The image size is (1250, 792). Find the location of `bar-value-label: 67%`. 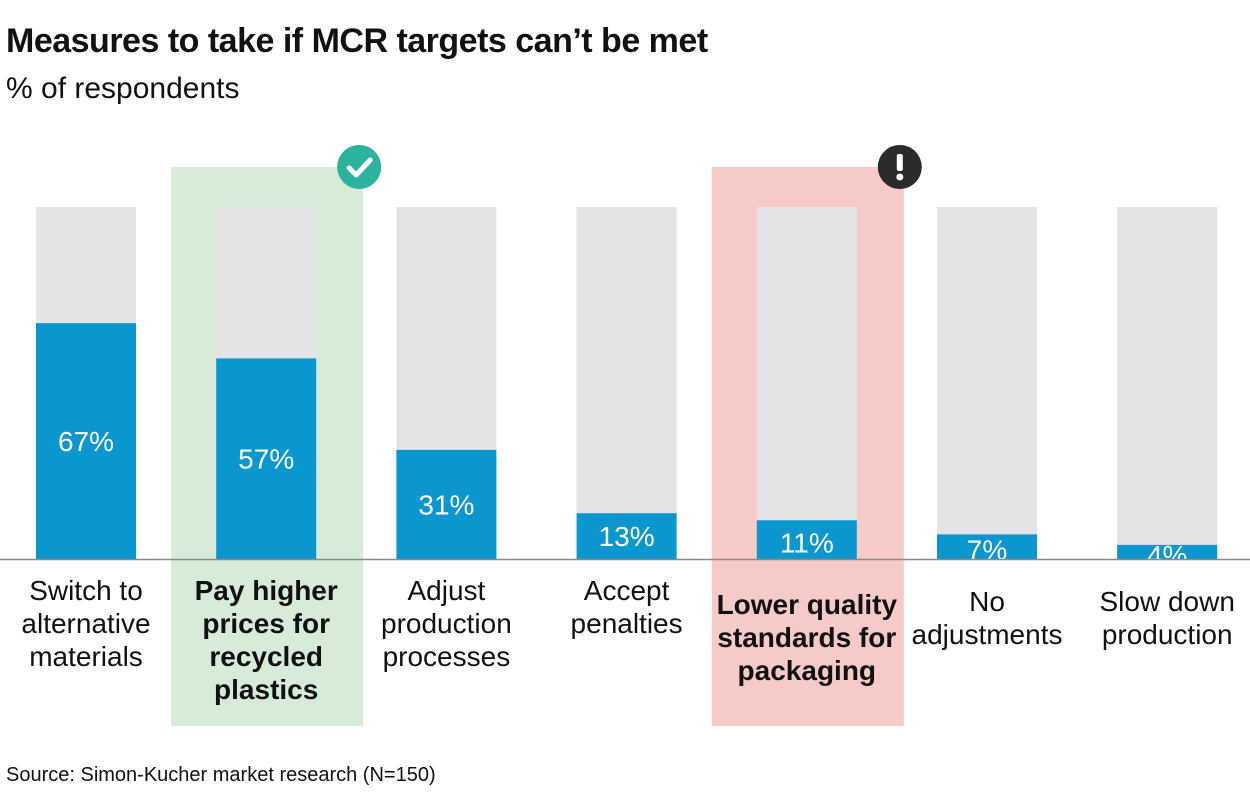

bar-value-label: 67% is located at coordinates (86, 441).